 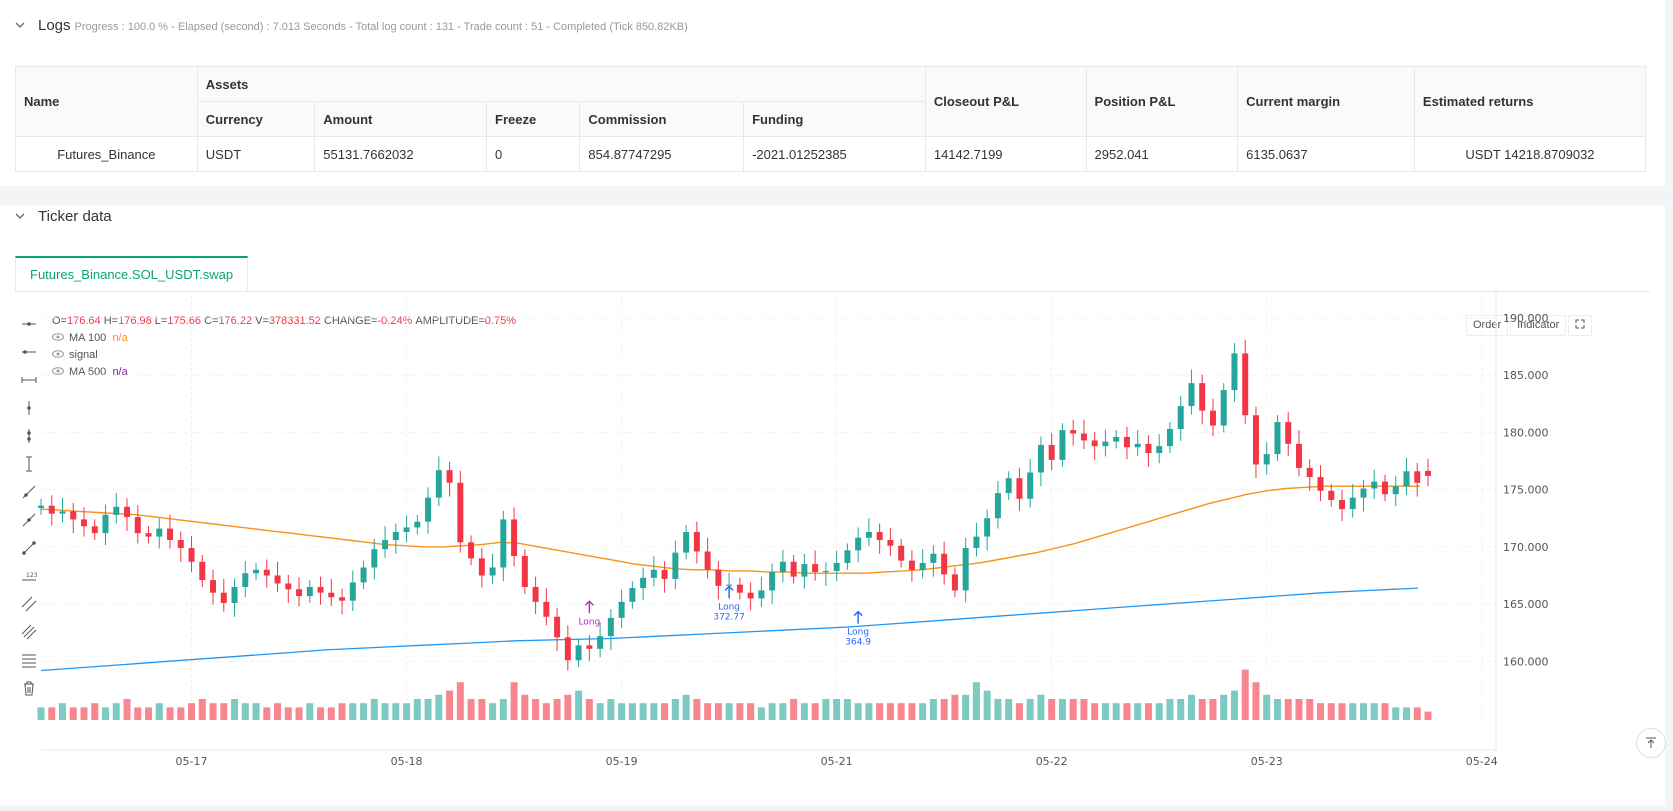 I want to click on horizontal-ray-icon, so click(x=29, y=352).